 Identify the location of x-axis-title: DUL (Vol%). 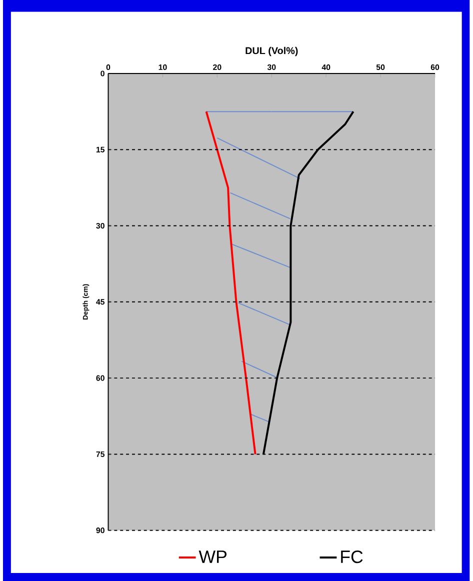
(272, 51).